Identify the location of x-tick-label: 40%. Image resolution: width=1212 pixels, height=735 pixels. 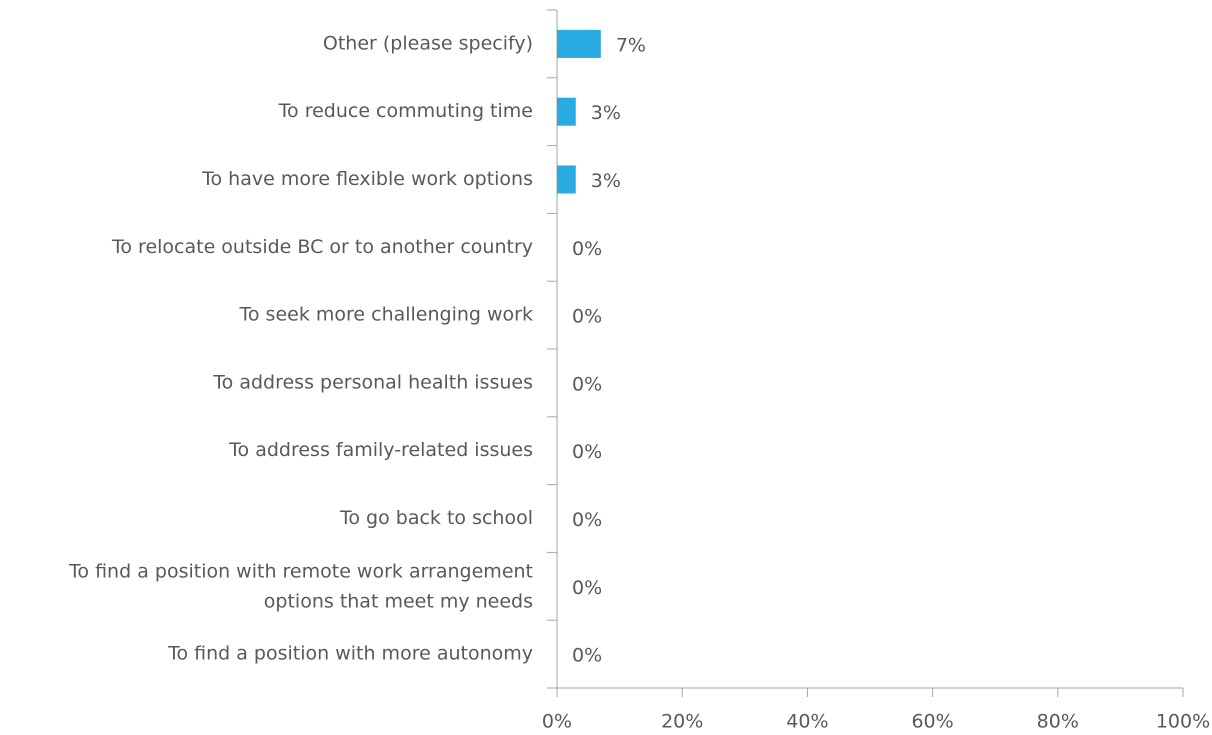
(807, 721).